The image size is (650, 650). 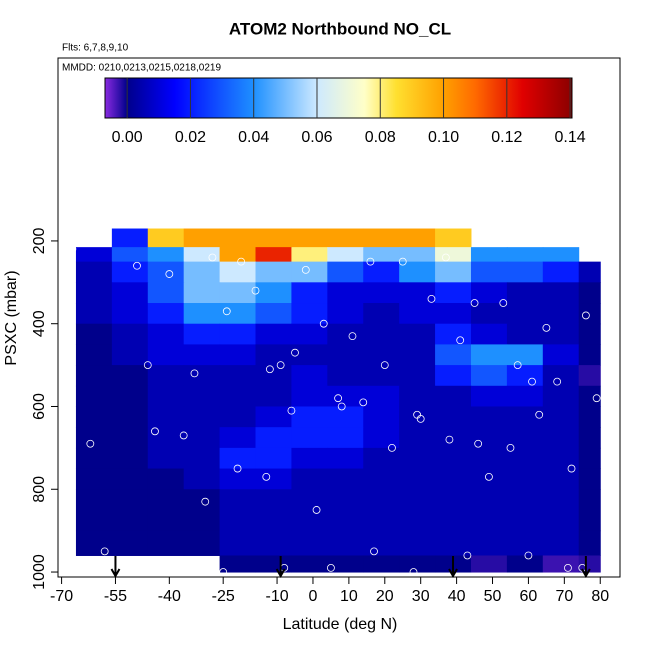 What do you see at coordinates (276, 596) in the screenshot?
I see `x-tick-label: -10` at bounding box center [276, 596].